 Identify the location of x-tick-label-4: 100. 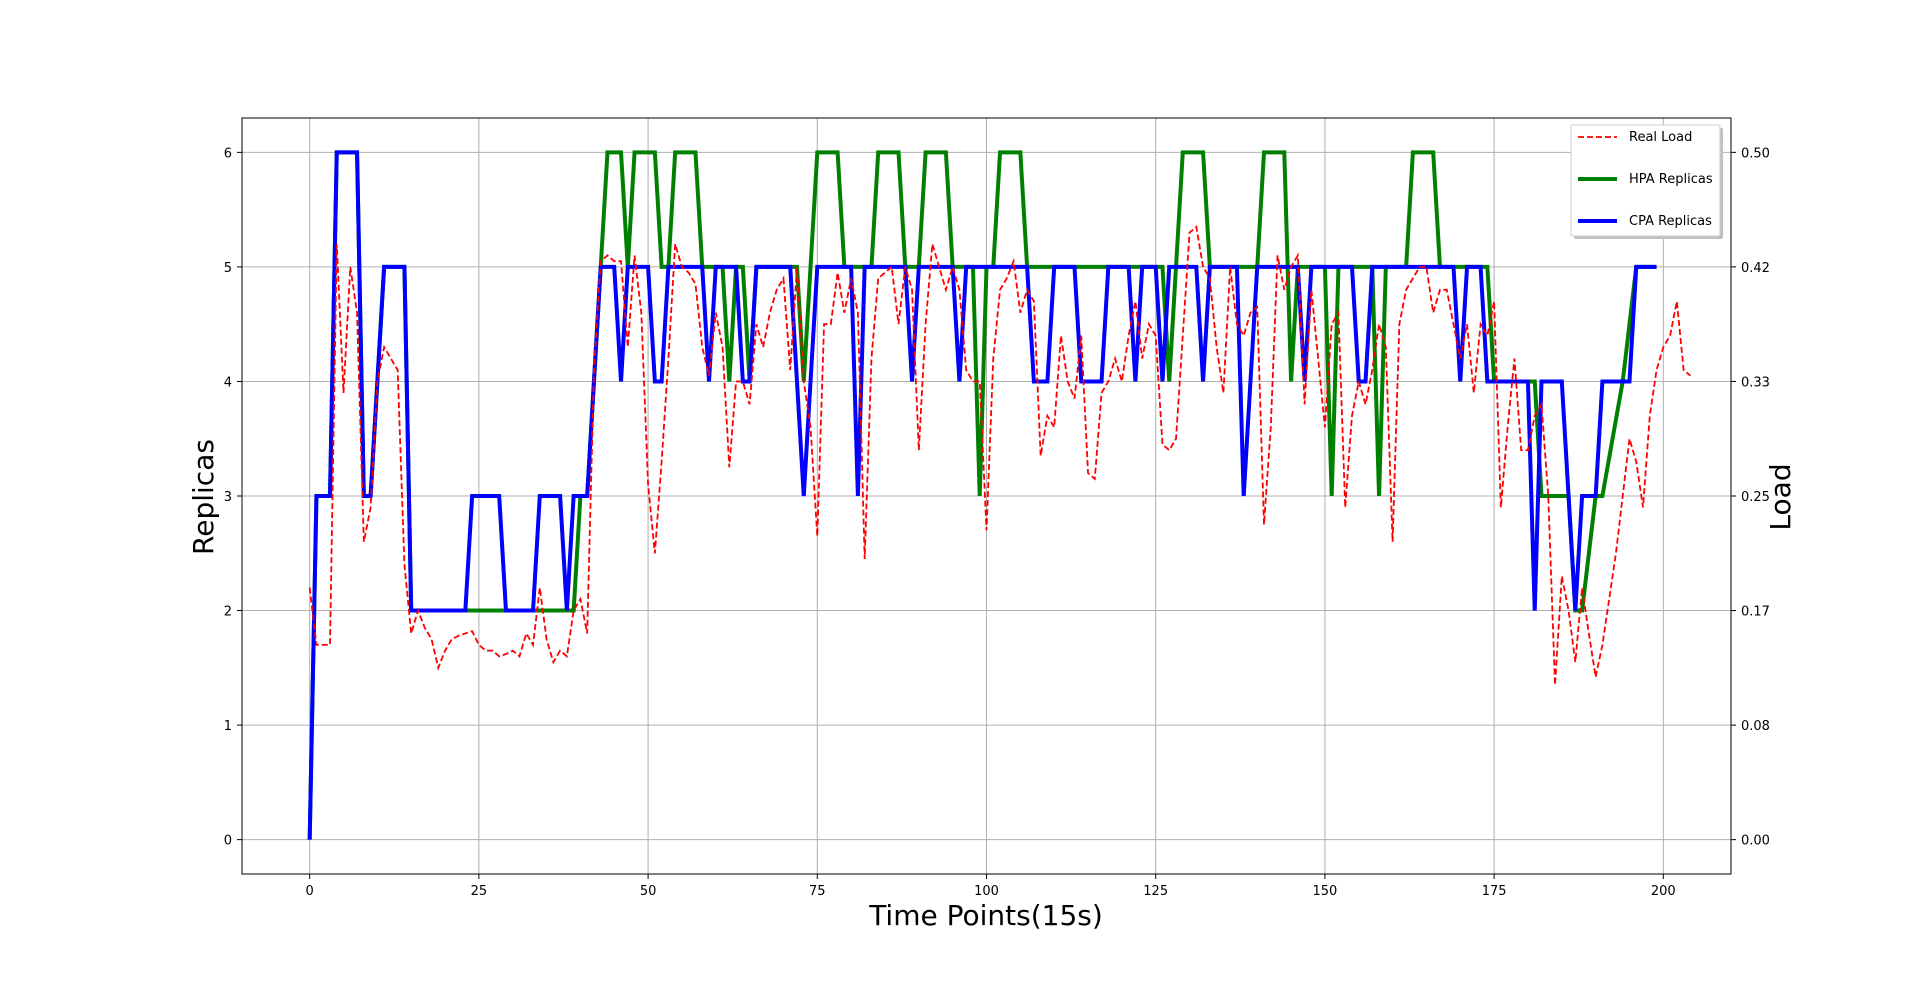
(986, 891).